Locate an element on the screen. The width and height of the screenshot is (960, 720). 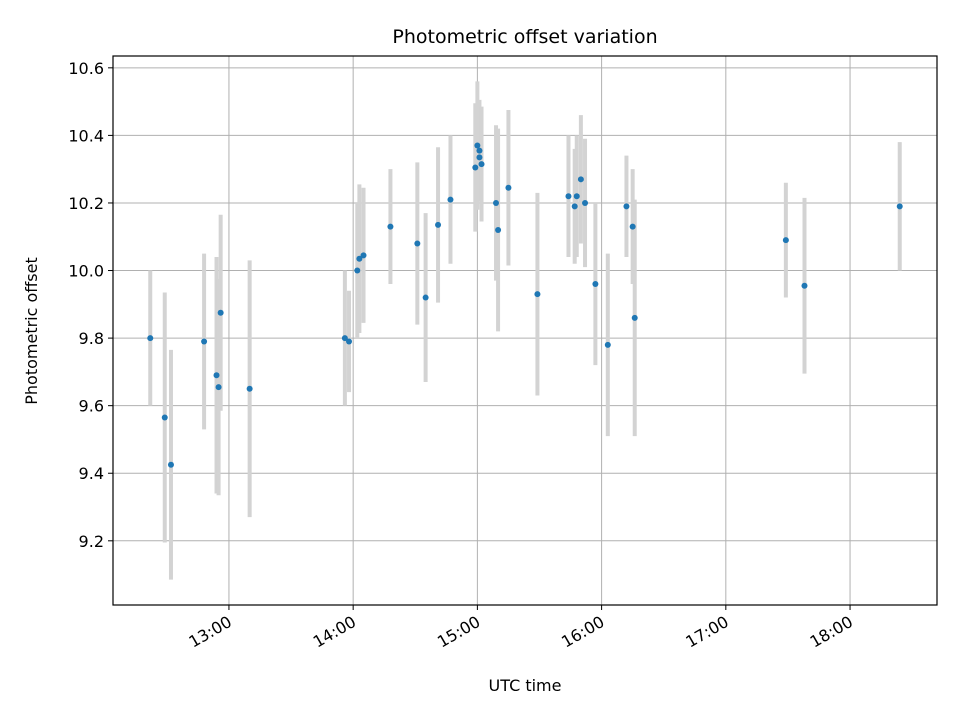
y-tick-label: 10.4 is located at coordinates (86, 135).